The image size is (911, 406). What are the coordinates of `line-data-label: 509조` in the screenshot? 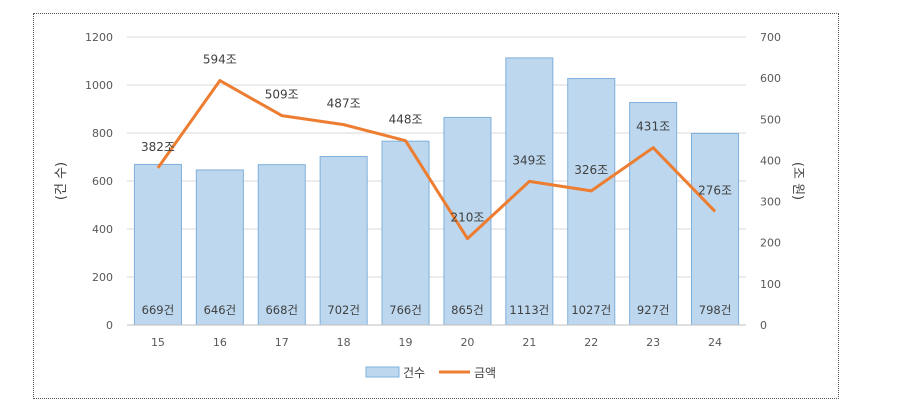 It's located at (282, 95).